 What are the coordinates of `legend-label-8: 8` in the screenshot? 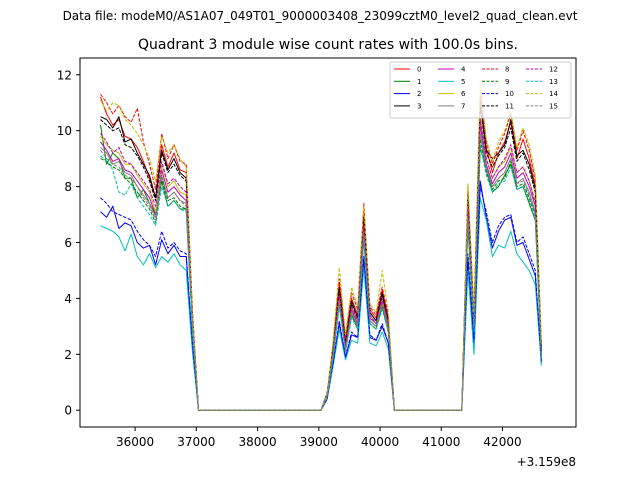 It's located at (507, 70).